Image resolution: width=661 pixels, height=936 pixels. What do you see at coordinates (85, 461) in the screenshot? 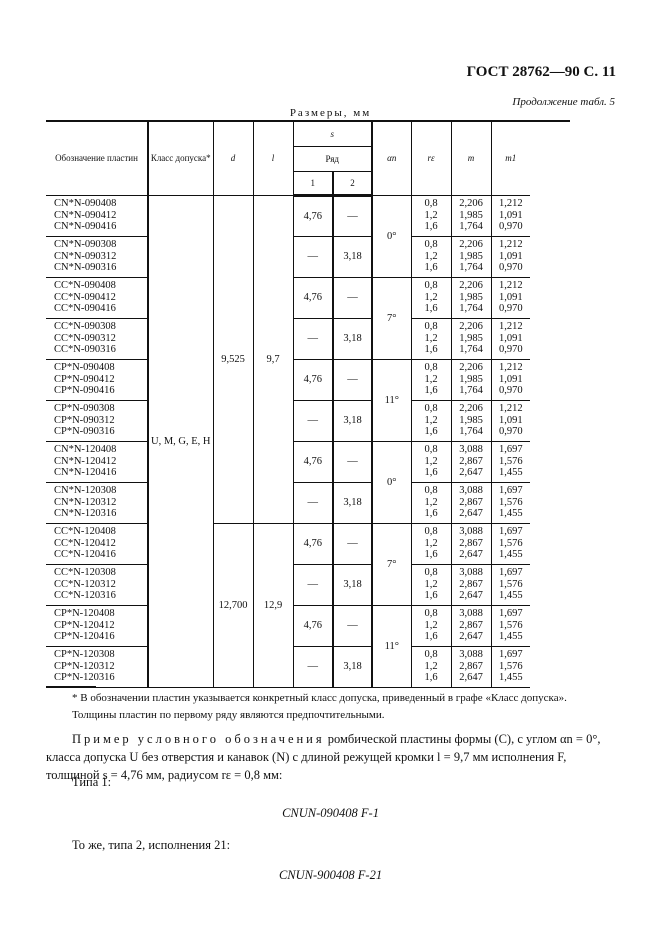
I see `designation-value: CN*N-120412` at bounding box center [85, 461].